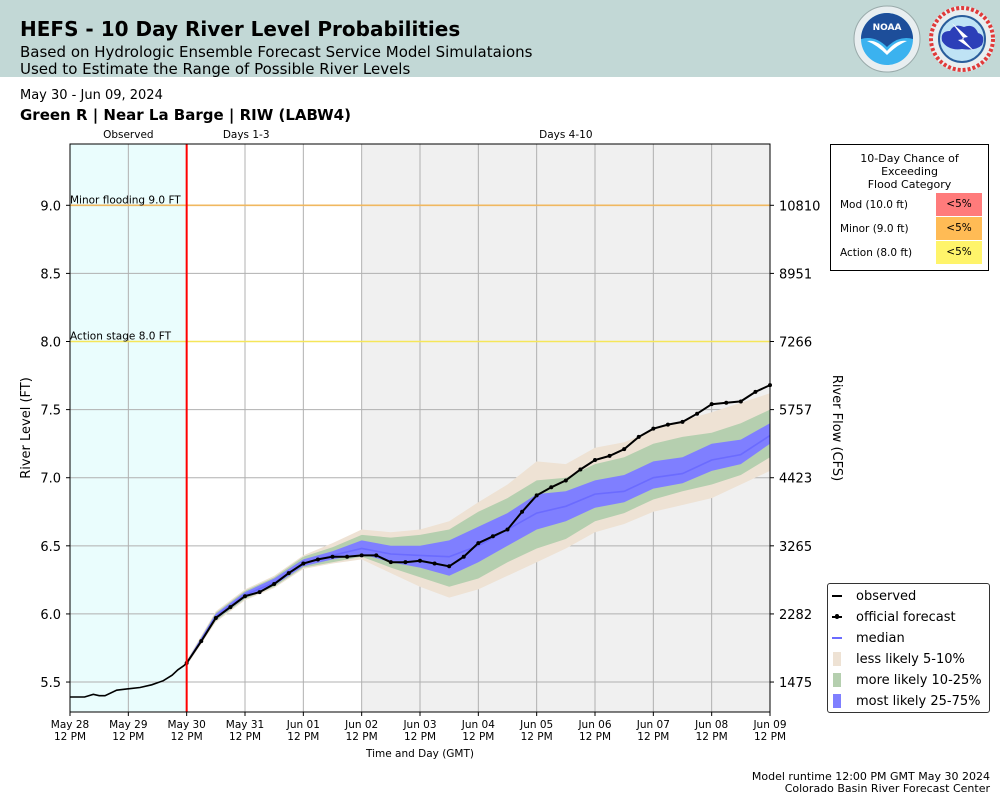 This screenshot has width=1000, height=800. I want to click on threshold-label: Minor flooding 9.0 FT, so click(125, 200).